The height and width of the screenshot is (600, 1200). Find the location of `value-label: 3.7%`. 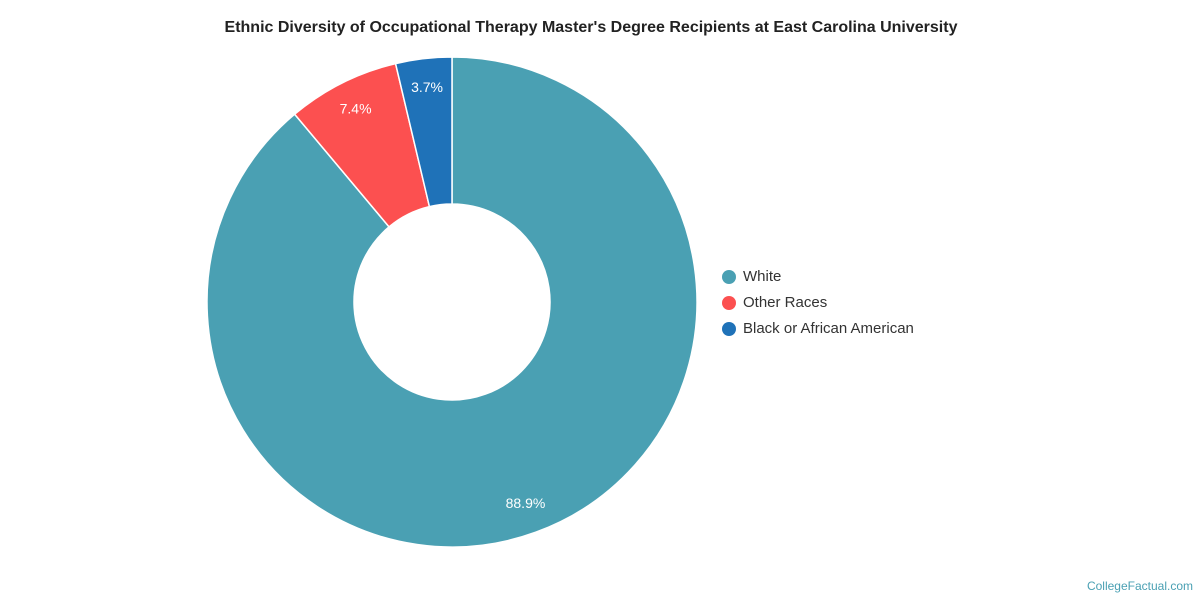

value-label: 3.7% is located at coordinates (427, 87).